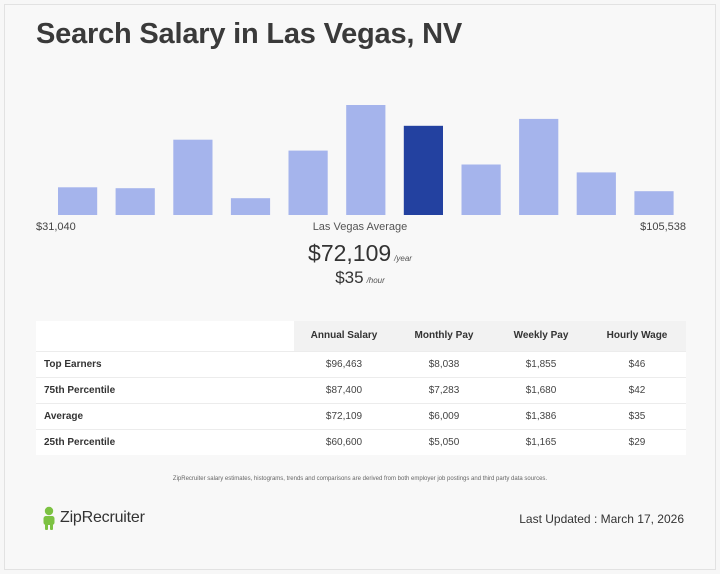 This screenshot has height=574, width=720. What do you see at coordinates (541, 415) in the screenshot?
I see `weekly-pay-cell: $1,386` at bounding box center [541, 415].